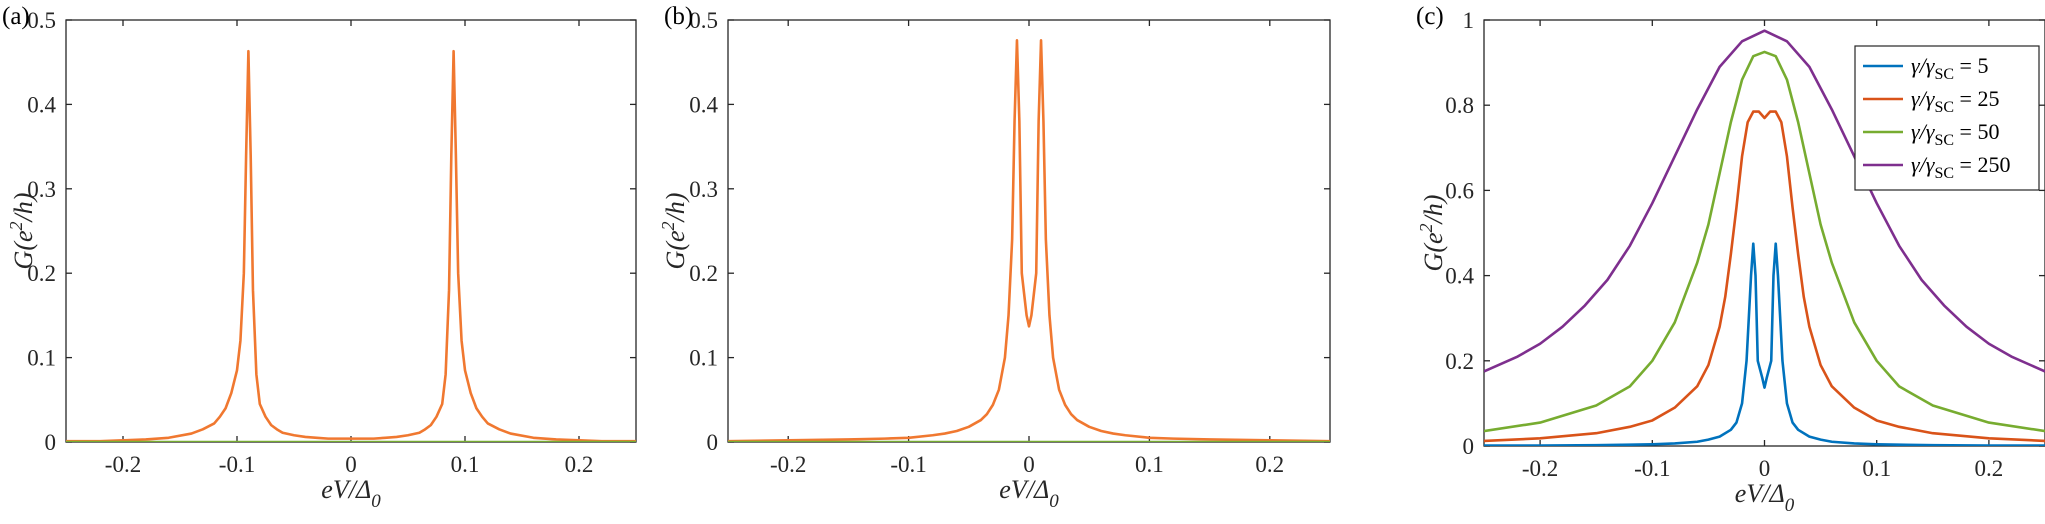 This screenshot has height=524, width=2045. What do you see at coordinates (1947, 118) in the screenshot?
I see `legend: γ/γSC = 5γ/γSC = 25γ/γSC = 50γ/γSC = 250` at bounding box center [1947, 118].